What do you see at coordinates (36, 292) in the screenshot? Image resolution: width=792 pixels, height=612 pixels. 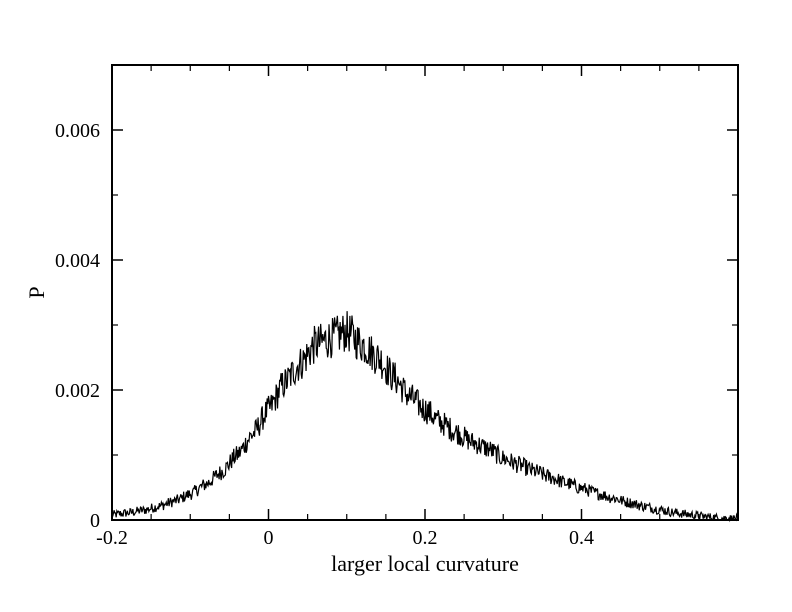 I see `y-axis-title: P` at bounding box center [36, 292].